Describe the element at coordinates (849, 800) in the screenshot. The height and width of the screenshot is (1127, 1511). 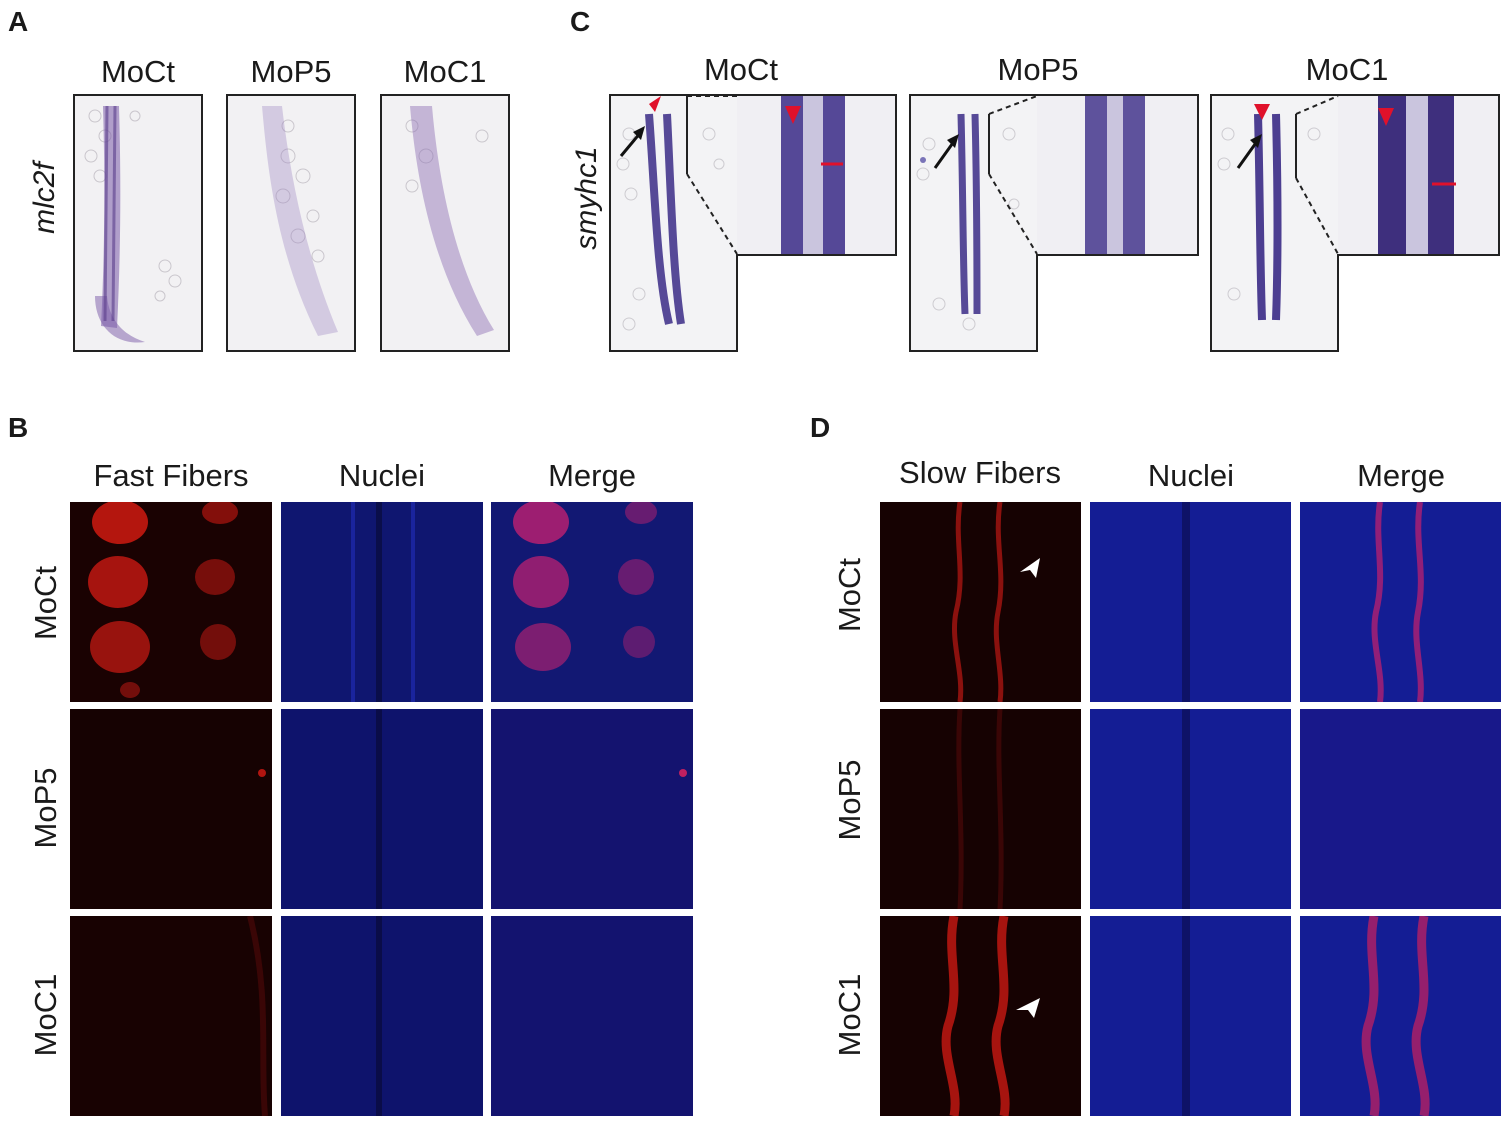
I see `panel-d-row-label: MoP5` at that location.